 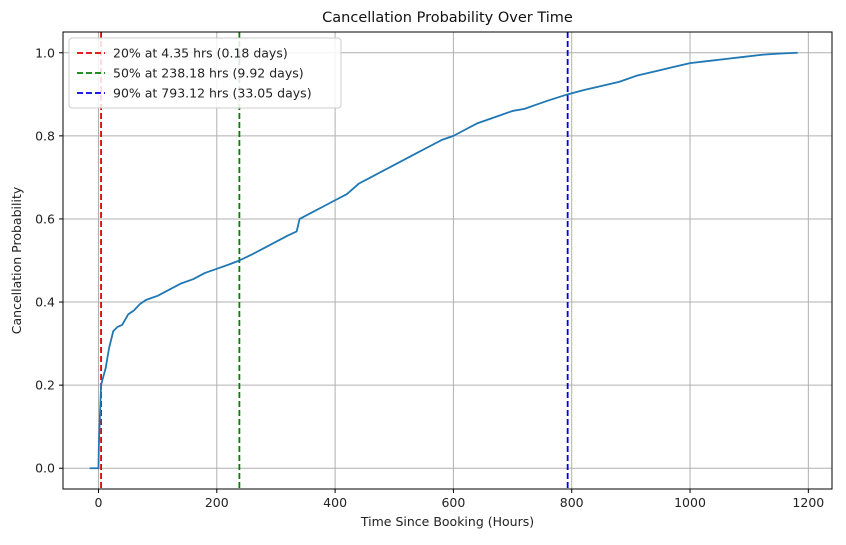 What do you see at coordinates (45, 218) in the screenshot?
I see `y-tick-label: 0.6` at bounding box center [45, 218].